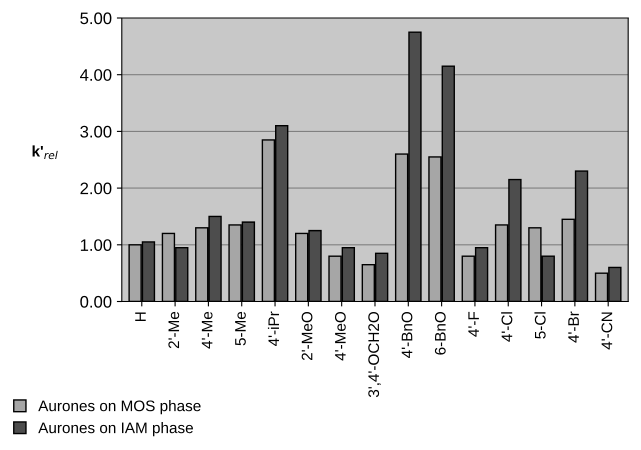  I want to click on x-tick-label: 4'-CN, so click(606, 331).